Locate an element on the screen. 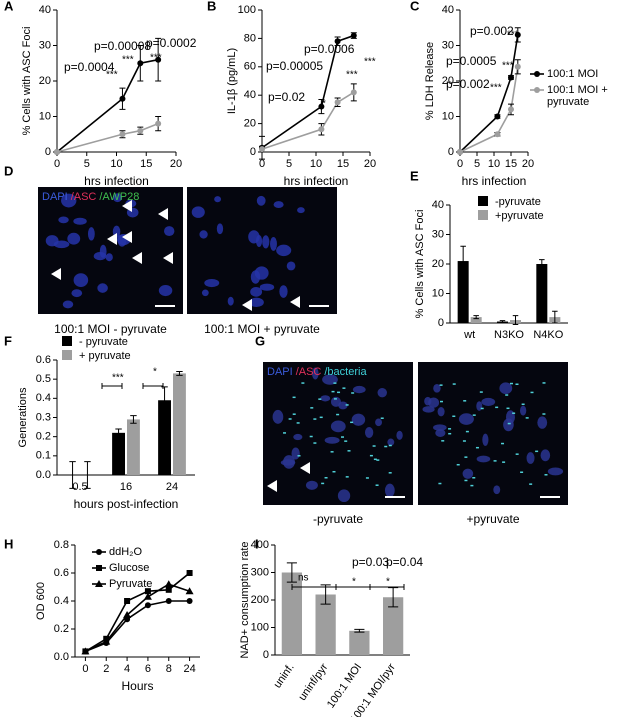 This screenshot has height=717, width=617. caption: +pyruvate is located at coordinates (492, 519).